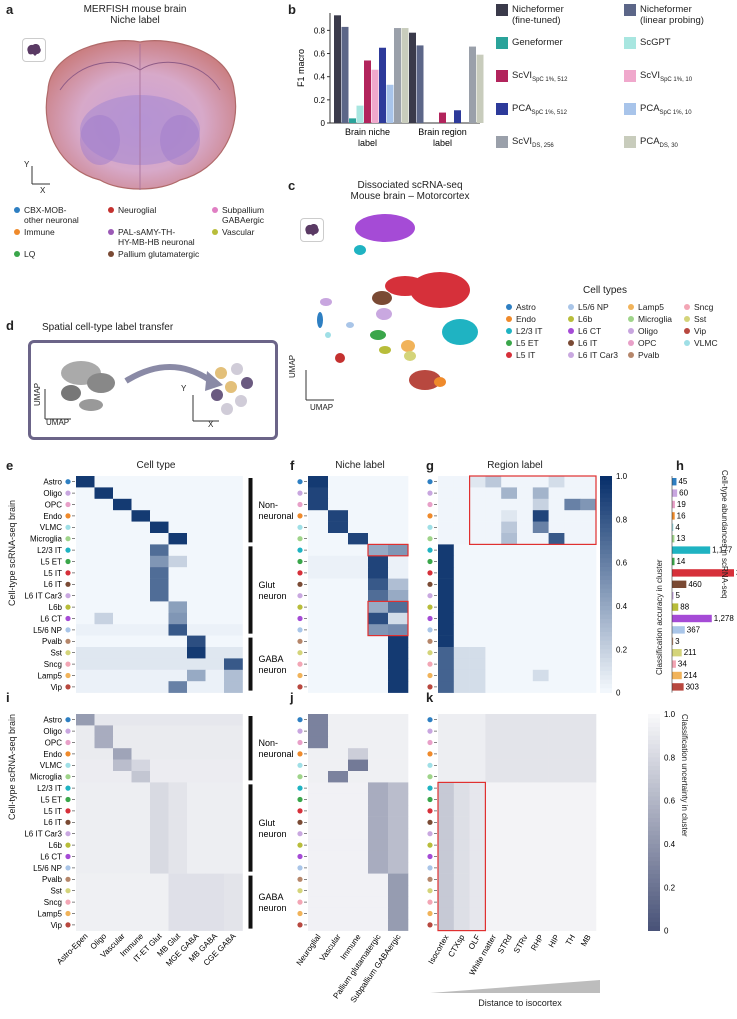 This screenshot has height=1019, width=737. Describe the element at coordinates (677, 641) in the screenshot. I see `abundance-label: 3` at that location.